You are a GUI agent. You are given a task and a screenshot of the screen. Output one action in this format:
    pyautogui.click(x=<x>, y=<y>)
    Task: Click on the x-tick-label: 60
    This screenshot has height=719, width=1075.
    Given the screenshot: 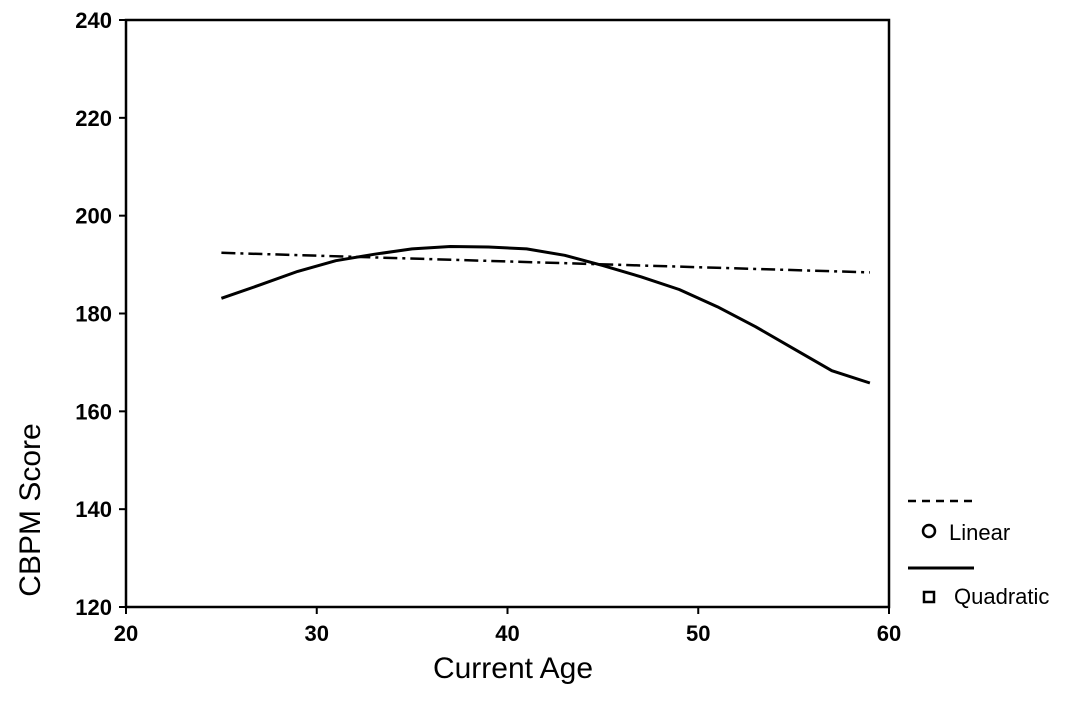 What is the action you would take?
    pyautogui.click(x=889, y=633)
    